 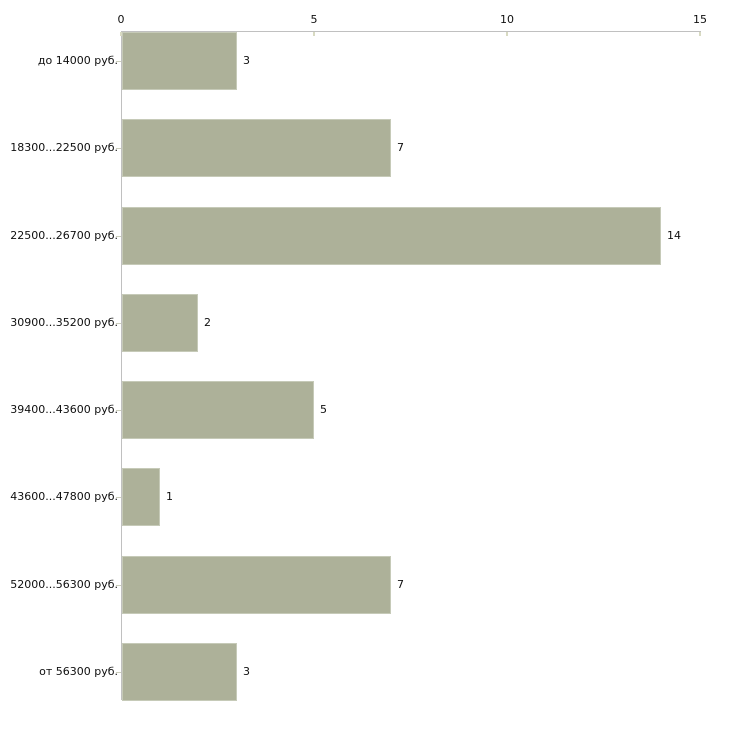 I want to click on category-label: 39400...43600 руб., so click(x=64, y=409).